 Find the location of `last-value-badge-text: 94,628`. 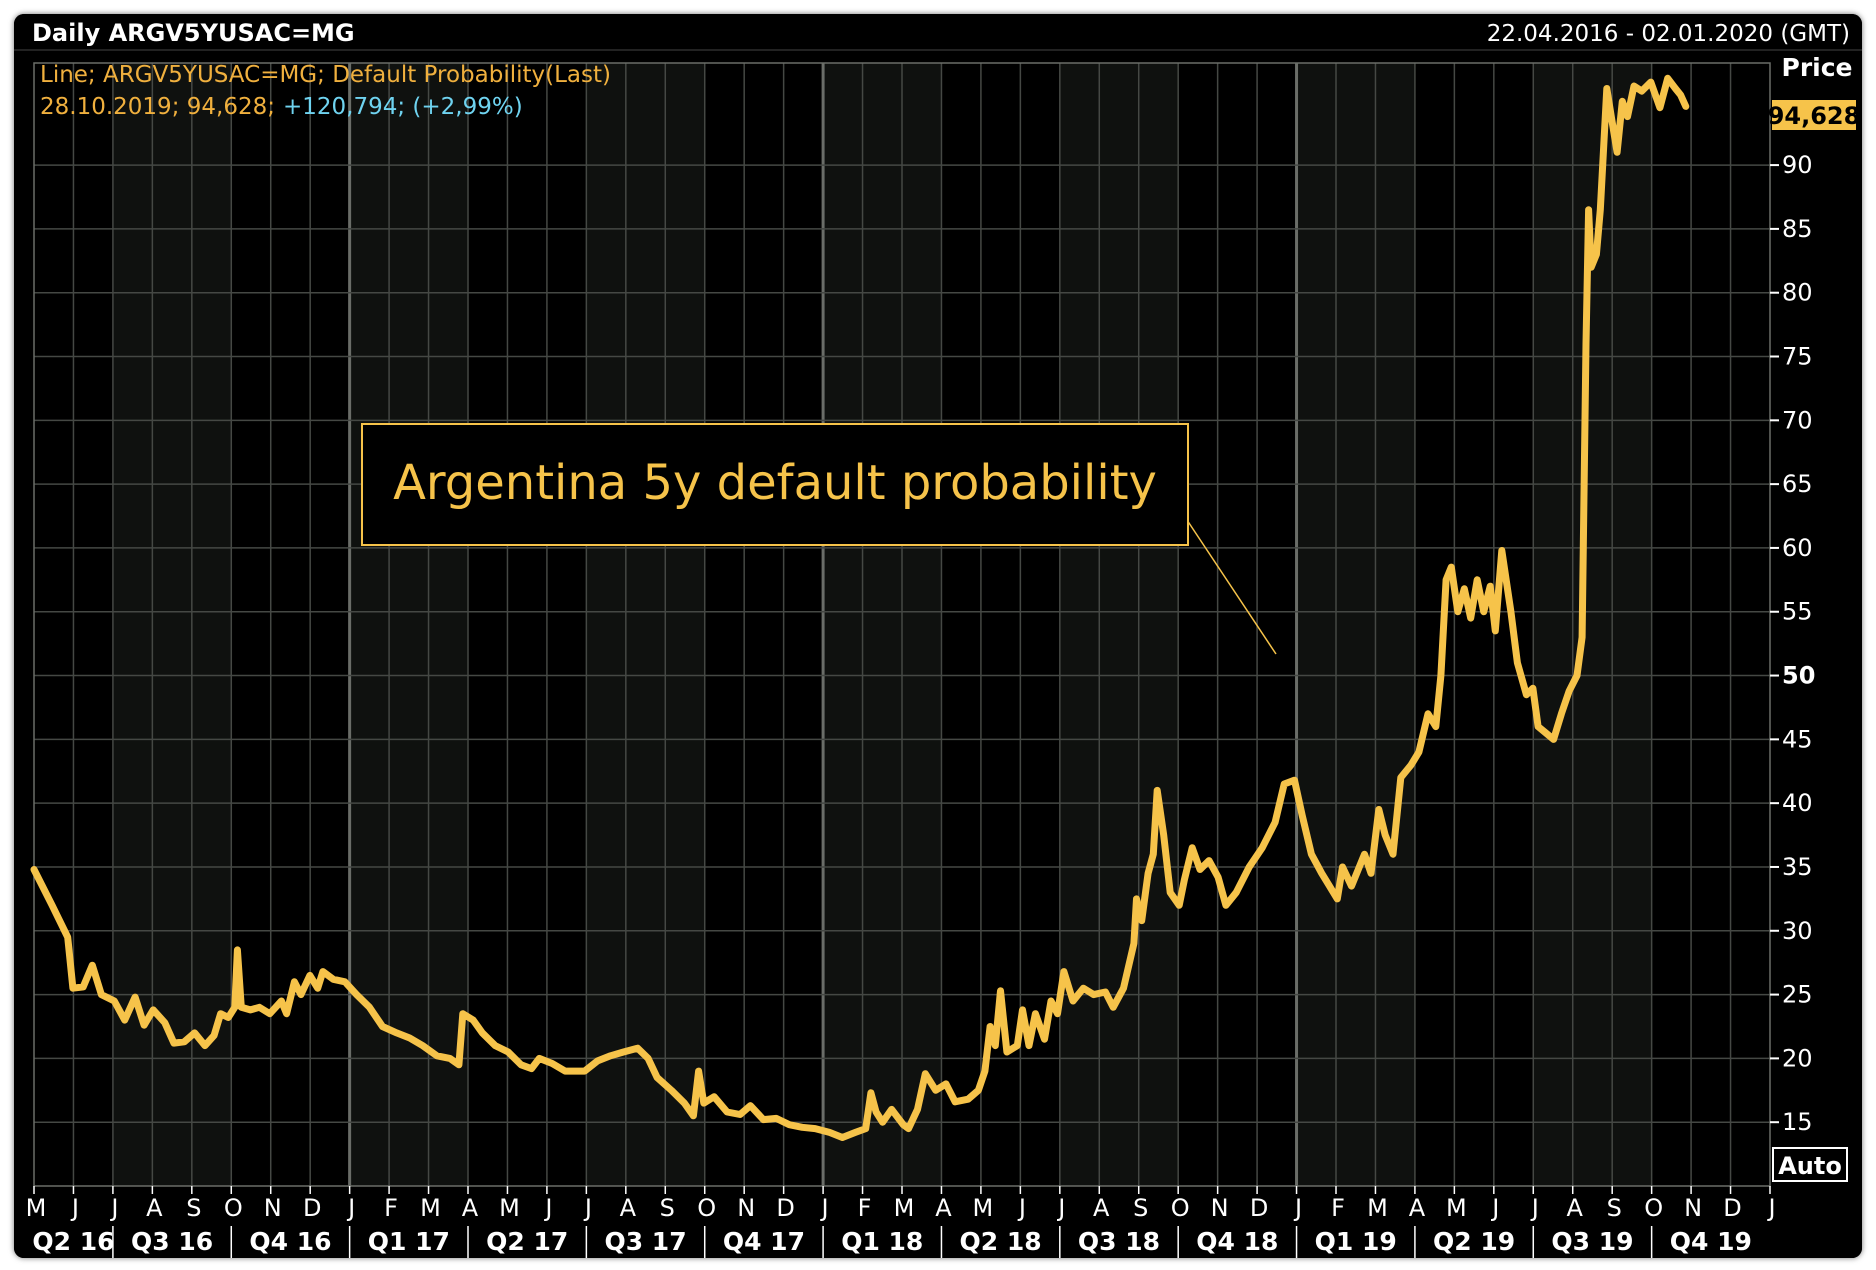

last-value-badge-text: 94,628 is located at coordinates (1814, 116).